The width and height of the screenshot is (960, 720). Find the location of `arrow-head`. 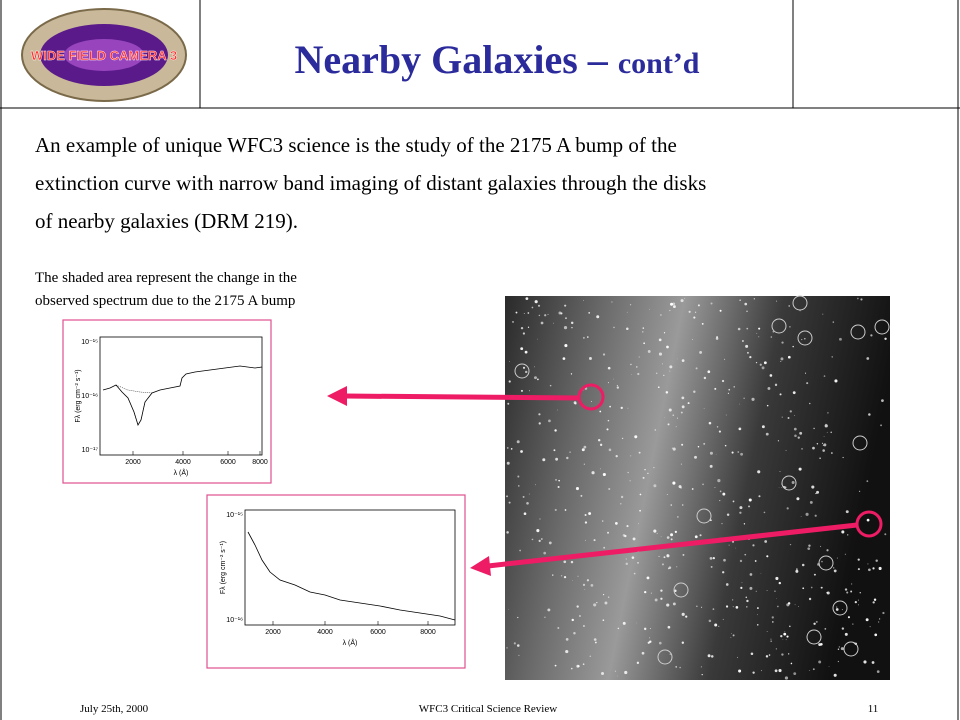

arrow-head is located at coordinates (480, 566).